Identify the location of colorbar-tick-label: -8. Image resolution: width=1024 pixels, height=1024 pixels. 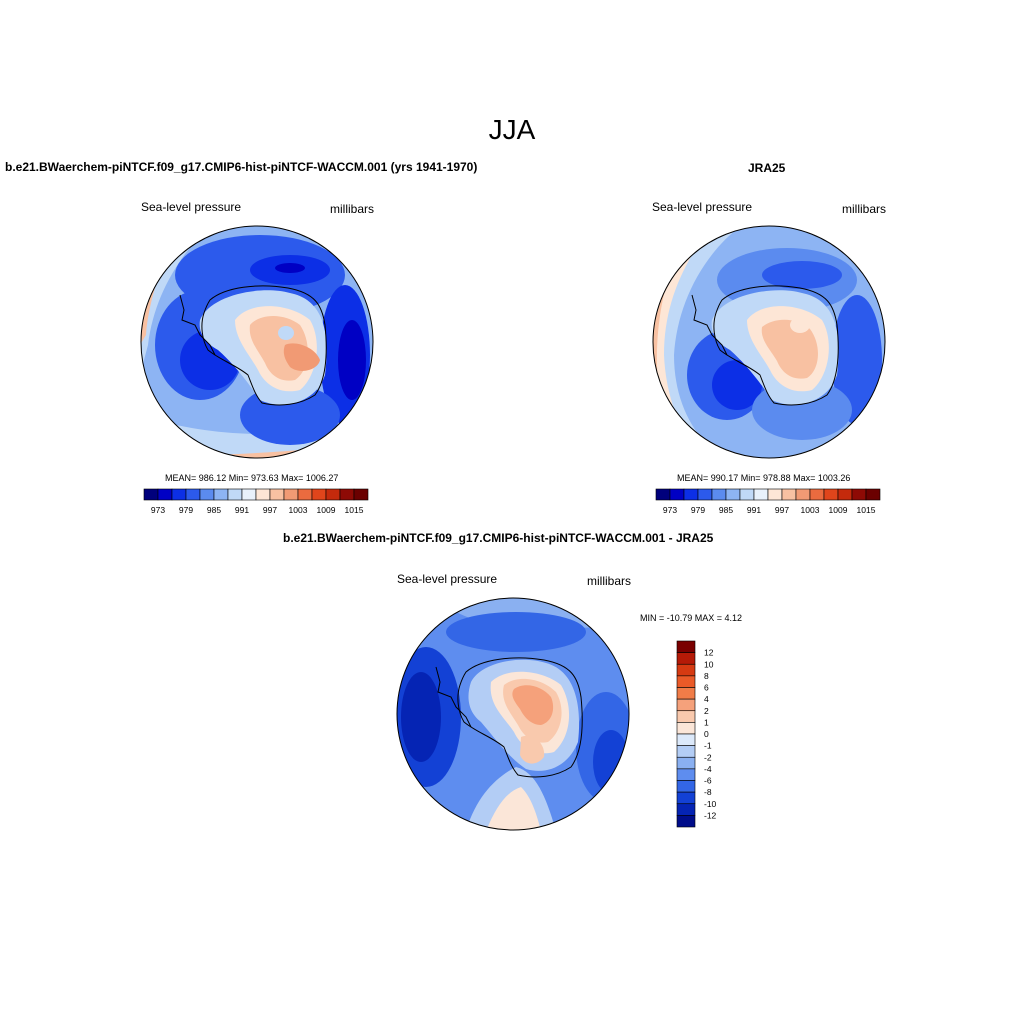
(708, 792).